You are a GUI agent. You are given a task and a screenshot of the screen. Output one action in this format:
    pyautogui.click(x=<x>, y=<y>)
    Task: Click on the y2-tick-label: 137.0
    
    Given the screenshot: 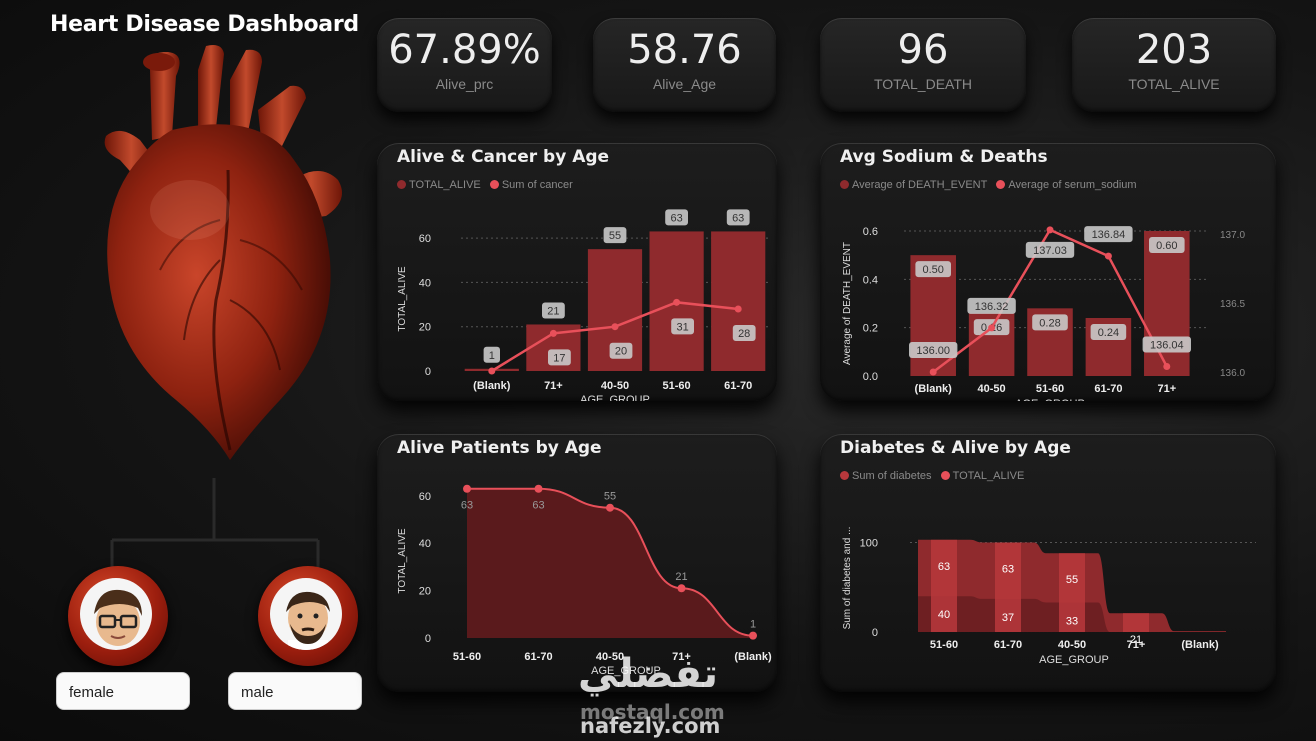 What is the action you would take?
    pyautogui.click(x=1232, y=235)
    